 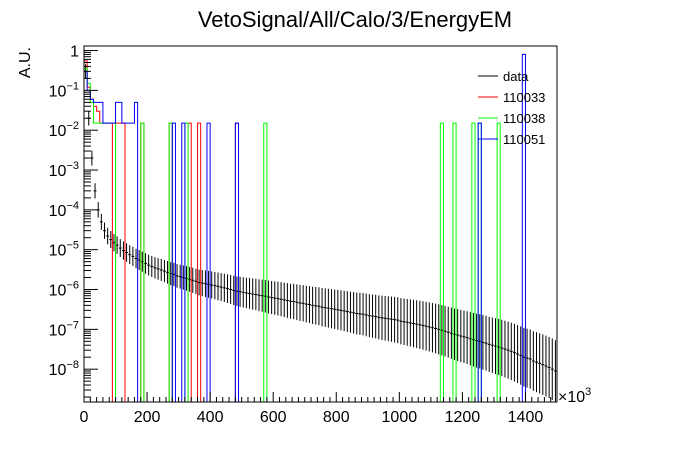 I want to click on y-tick-label: 10⁻², so click(x=64, y=130).